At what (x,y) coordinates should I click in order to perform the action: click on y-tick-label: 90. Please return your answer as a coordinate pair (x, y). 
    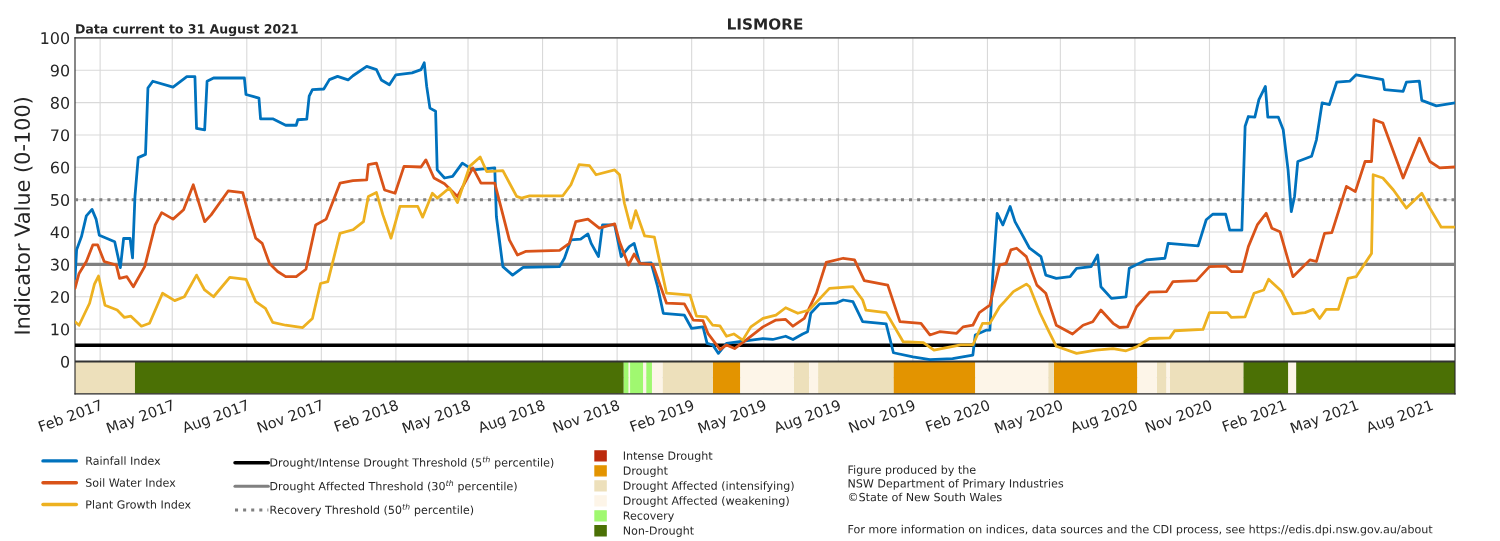
    Looking at the image, I should click on (60, 70).